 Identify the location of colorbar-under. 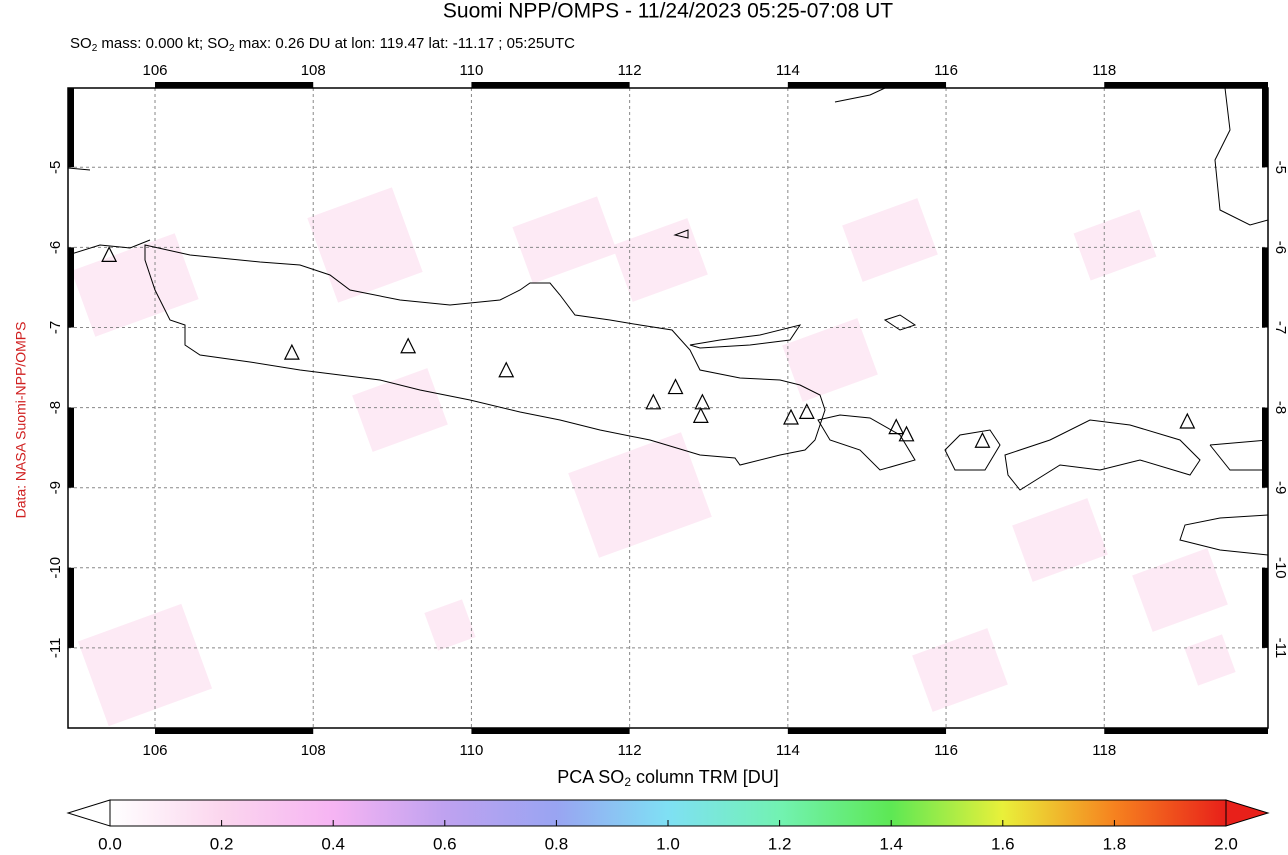
(88, 813).